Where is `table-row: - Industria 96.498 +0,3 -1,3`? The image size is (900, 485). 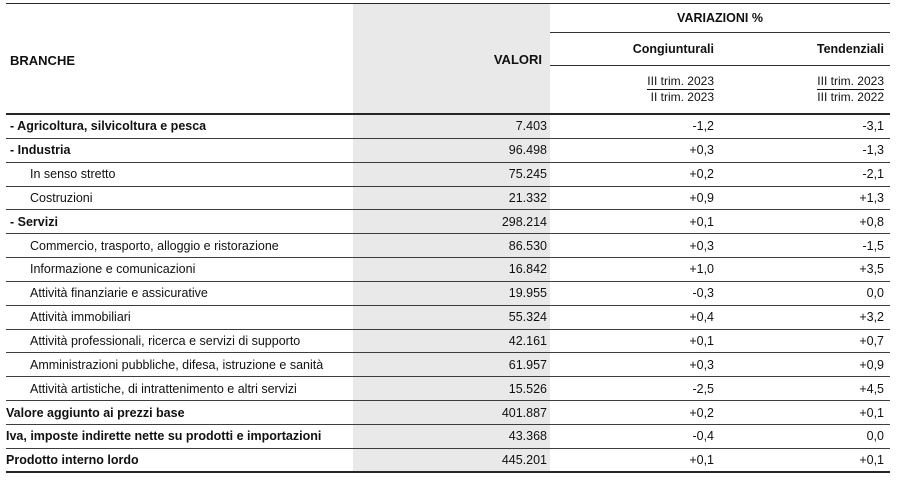 table-row: - Industria 96.498 +0,3 -1,3 is located at coordinates (448, 151).